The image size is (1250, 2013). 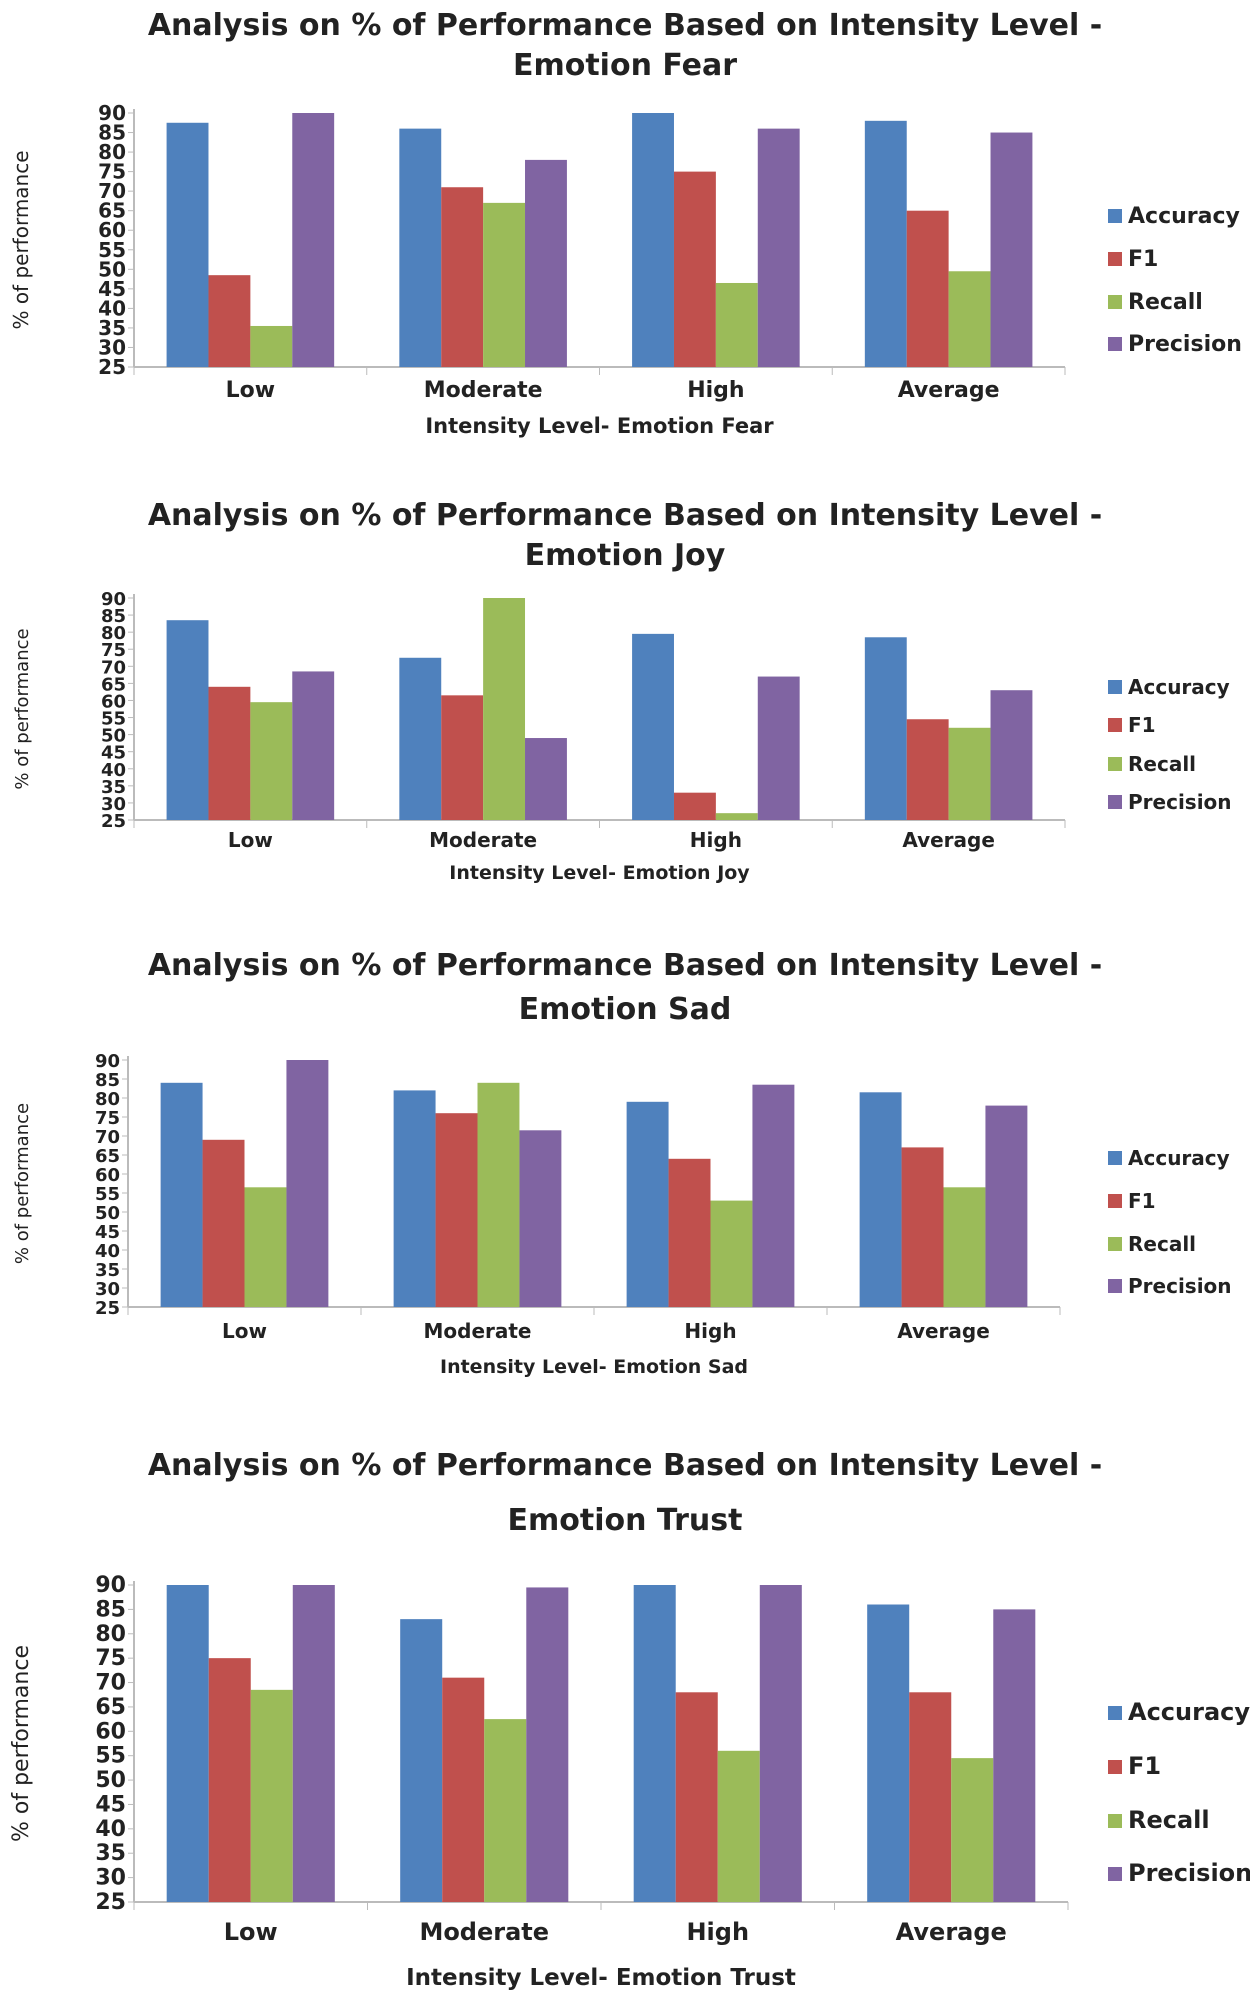 I want to click on x-tick-label: High, so click(x=715, y=390).